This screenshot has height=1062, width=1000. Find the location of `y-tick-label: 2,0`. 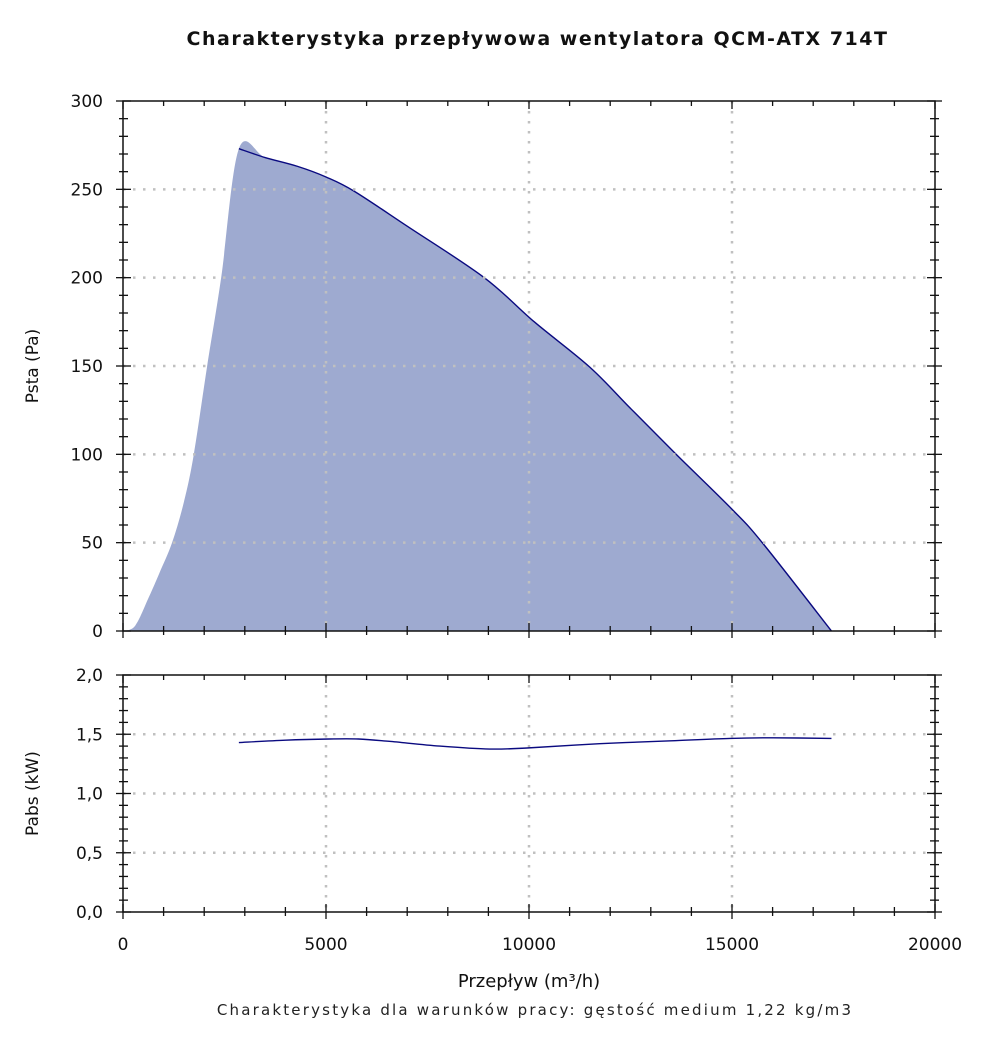

y-tick-label: 2,0 is located at coordinates (89, 676).